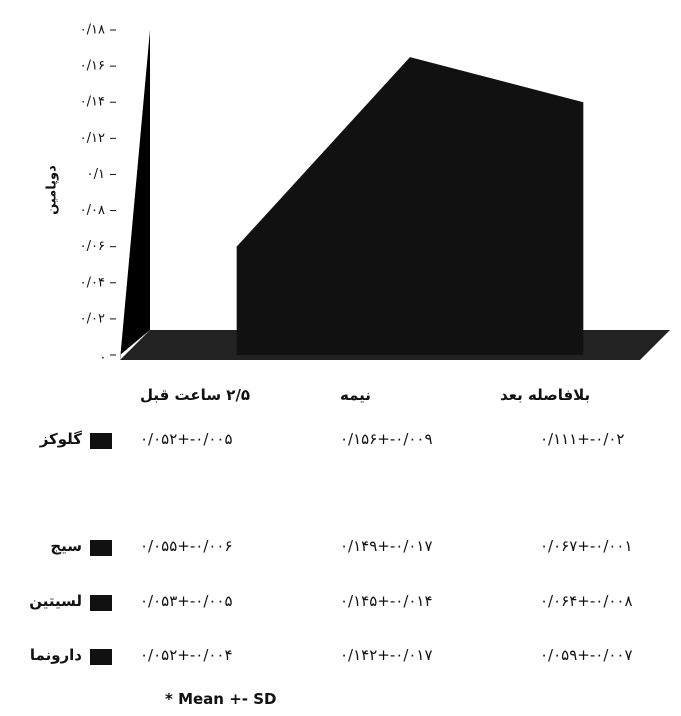 This screenshot has width=681, height=716. What do you see at coordinates (355, 395) in the screenshot?
I see `column-header: نیمه` at bounding box center [355, 395].